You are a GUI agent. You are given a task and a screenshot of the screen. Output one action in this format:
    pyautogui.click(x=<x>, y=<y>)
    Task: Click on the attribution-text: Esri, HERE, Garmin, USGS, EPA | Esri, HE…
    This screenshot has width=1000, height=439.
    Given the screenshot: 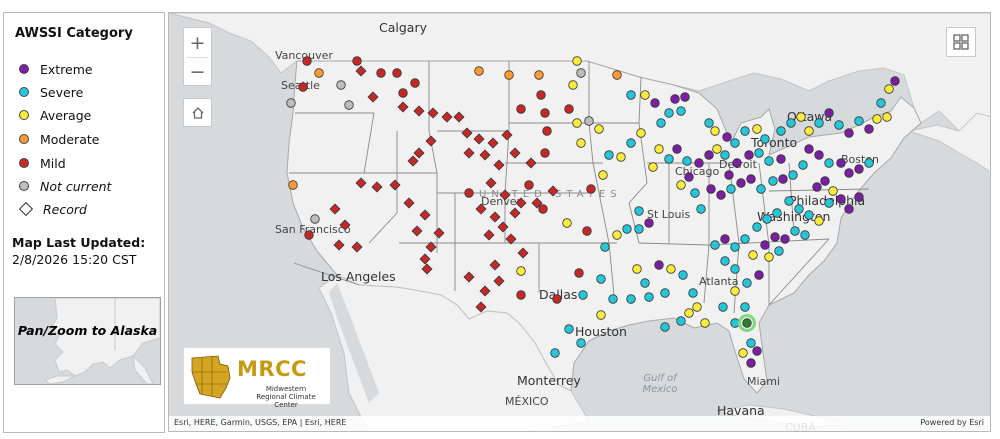 What is the action you would take?
    pyautogui.click(x=260, y=422)
    